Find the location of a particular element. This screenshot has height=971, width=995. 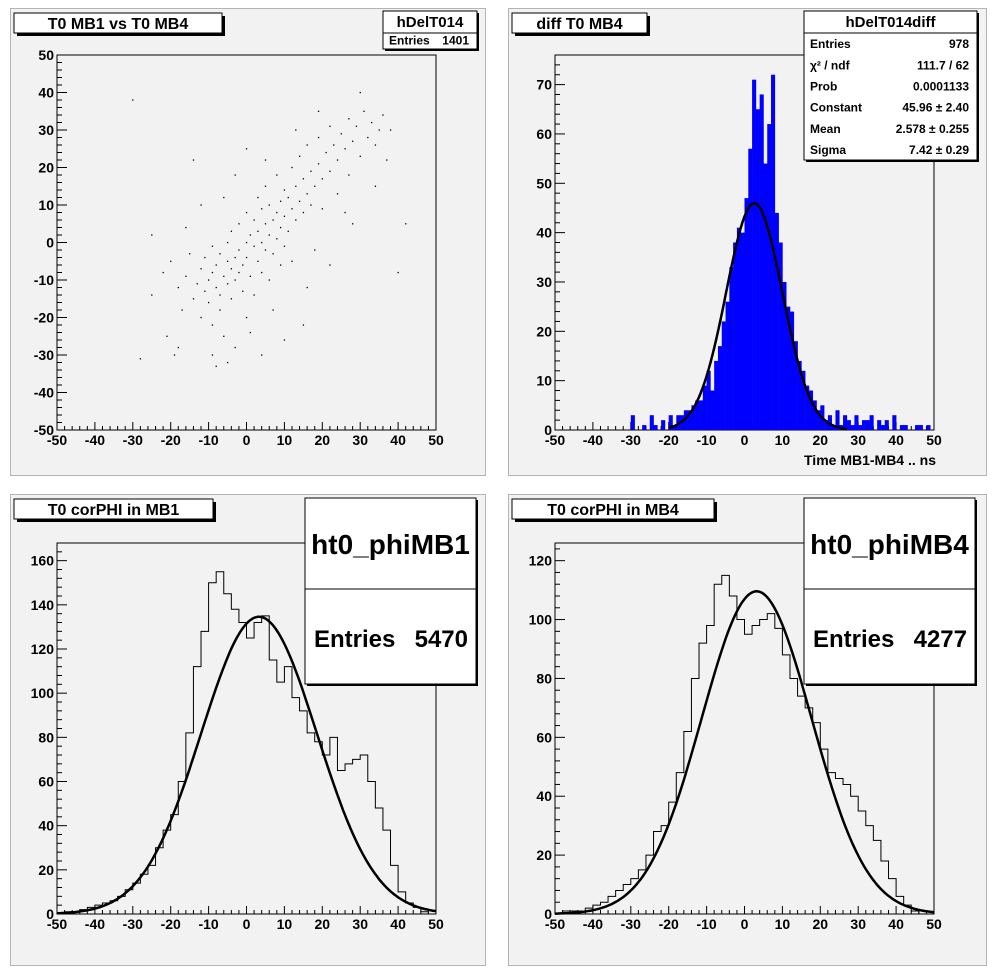

x-tick-label: 40 is located at coordinates (398, 924).